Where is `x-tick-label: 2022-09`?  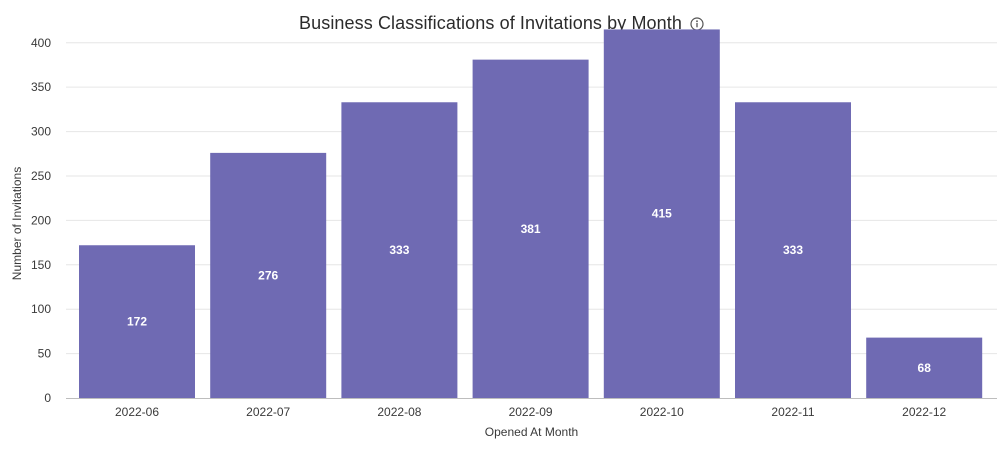 x-tick-label: 2022-09 is located at coordinates (531, 412).